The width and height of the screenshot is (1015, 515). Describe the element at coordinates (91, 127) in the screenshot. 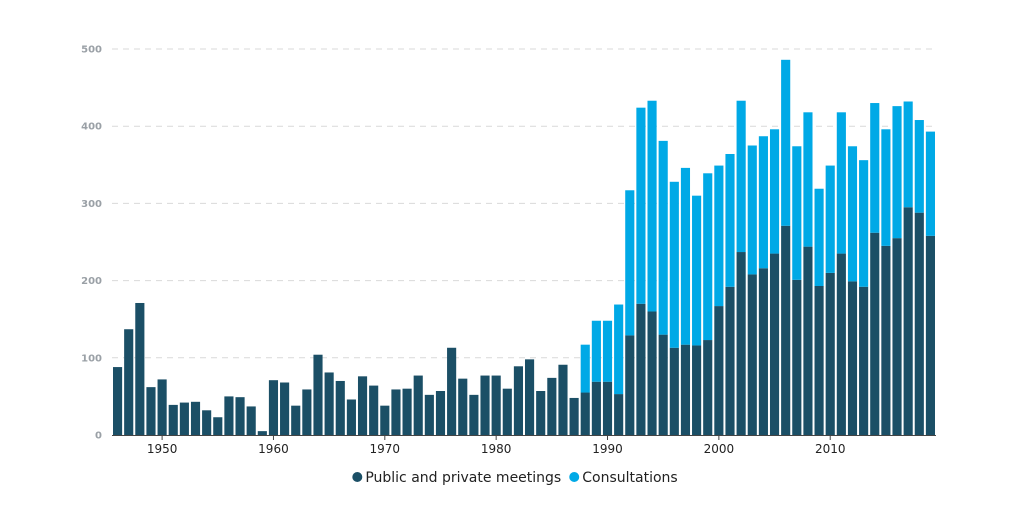

I see `y-tick-label: 400` at that location.